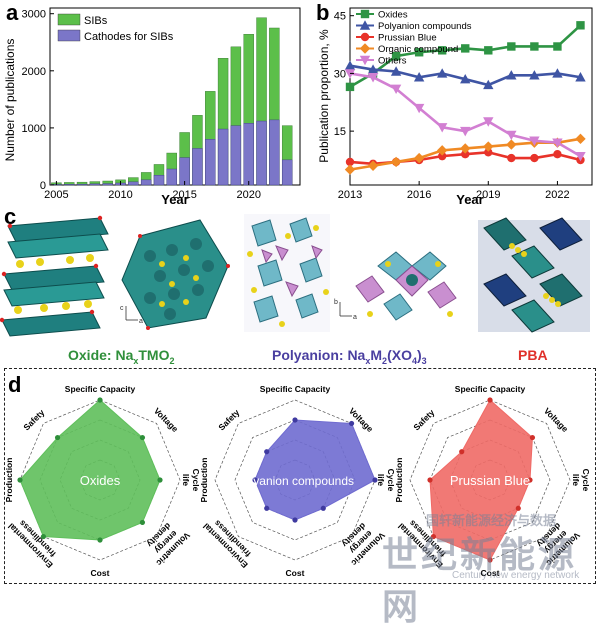 This screenshot has height=630, width=600. Describe the element at coordinates (469, 198) in the screenshot. I see `xlabel-b: Year` at that location.